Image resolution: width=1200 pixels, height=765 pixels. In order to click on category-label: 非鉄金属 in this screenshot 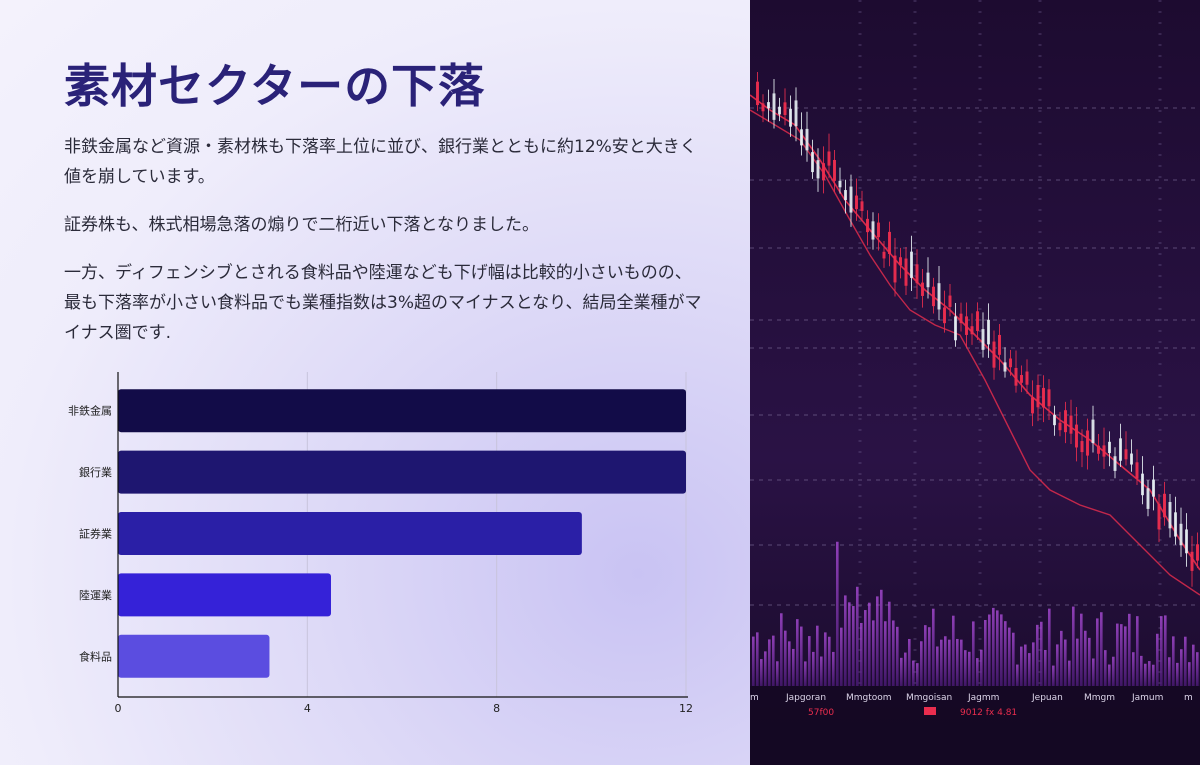, I will do `click(90, 411)`.